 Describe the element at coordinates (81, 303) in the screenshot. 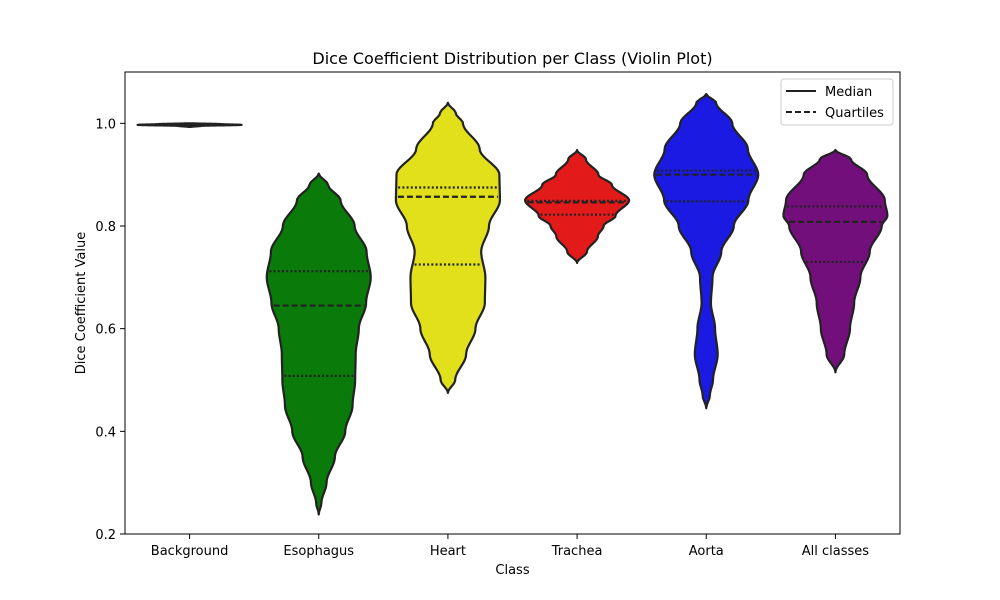

I see `y-axis-label: Dice Coefficient Value` at that location.